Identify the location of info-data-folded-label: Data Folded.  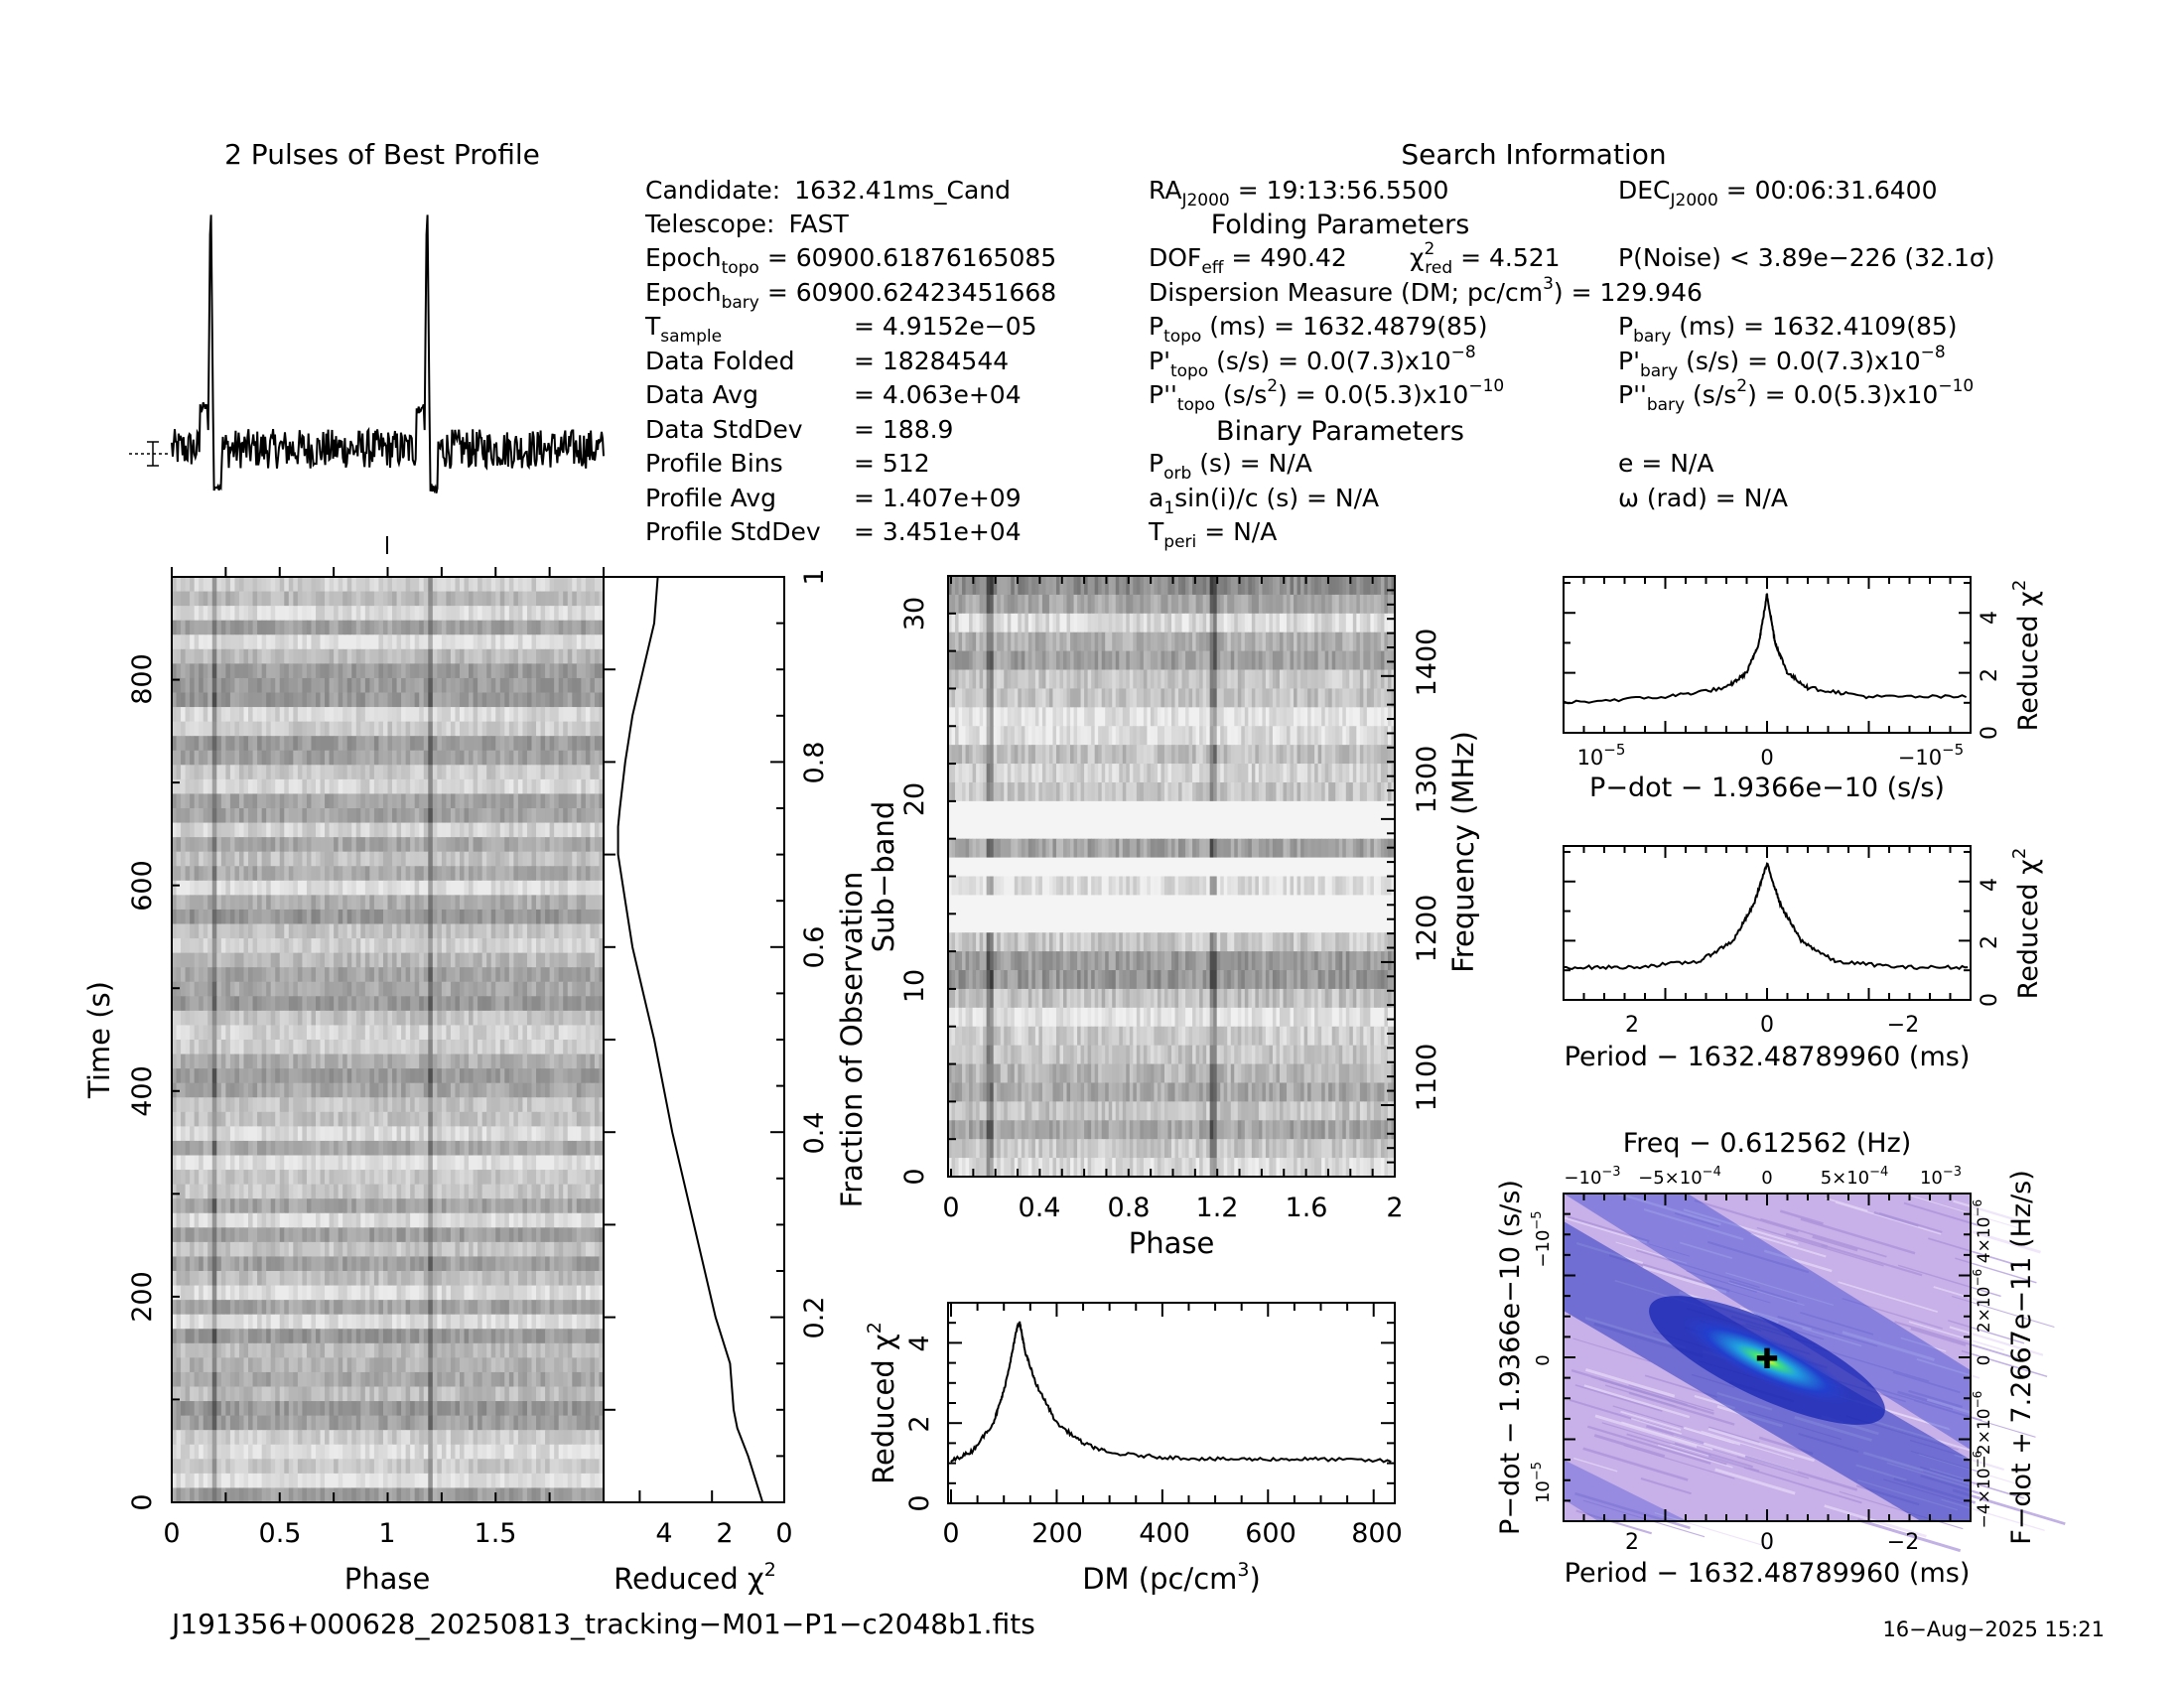
(720, 361).